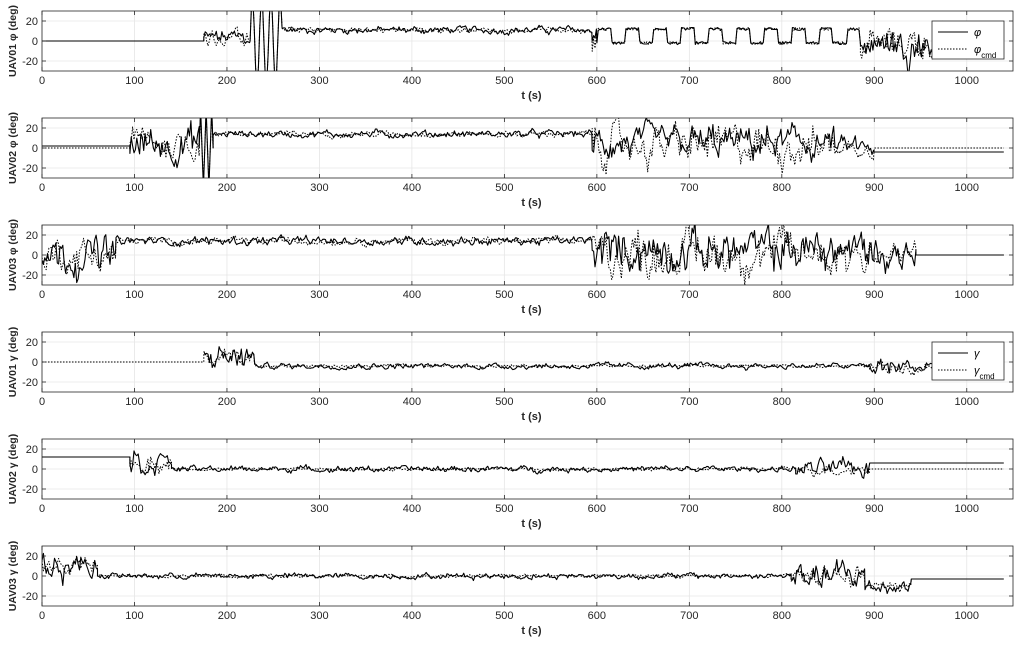 This screenshot has width=1024, height=646. Describe the element at coordinates (977, 33) in the screenshot. I see `legend-label: φ` at that location.